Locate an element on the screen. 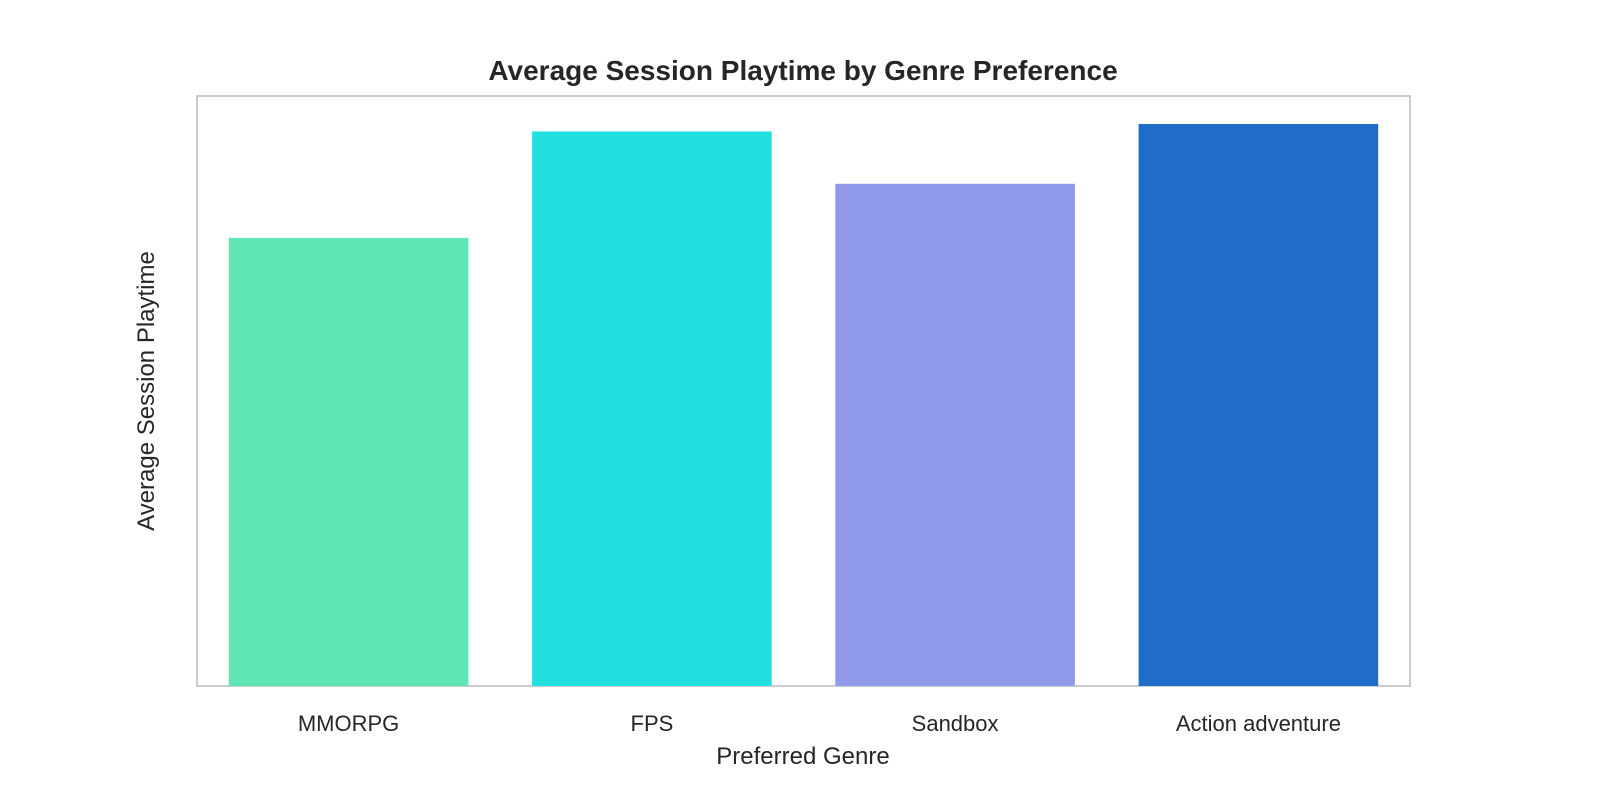 The width and height of the screenshot is (1600, 805). x-tick-labels: MMORPG FPS Sandbox Action adventure is located at coordinates (819, 723).